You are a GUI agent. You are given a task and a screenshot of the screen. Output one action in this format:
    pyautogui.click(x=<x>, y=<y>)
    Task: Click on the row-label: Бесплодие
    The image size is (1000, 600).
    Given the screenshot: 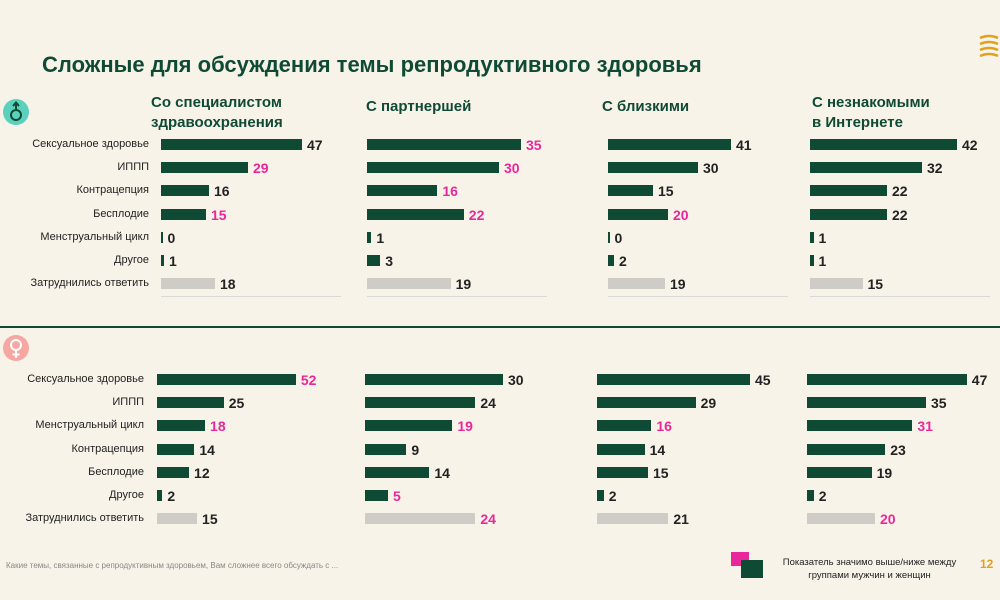 What is the action you would take?
    pyautogui.click(x=116, y=471)
    